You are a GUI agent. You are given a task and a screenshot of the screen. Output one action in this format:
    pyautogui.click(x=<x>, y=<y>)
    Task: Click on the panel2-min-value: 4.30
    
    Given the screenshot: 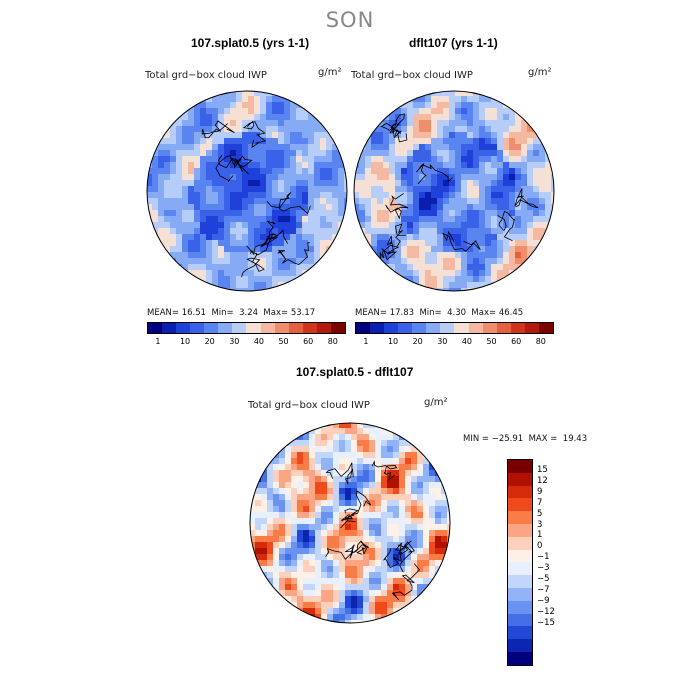 What is the action you would take?
    pyautogui.click(x=457, y=313)
    